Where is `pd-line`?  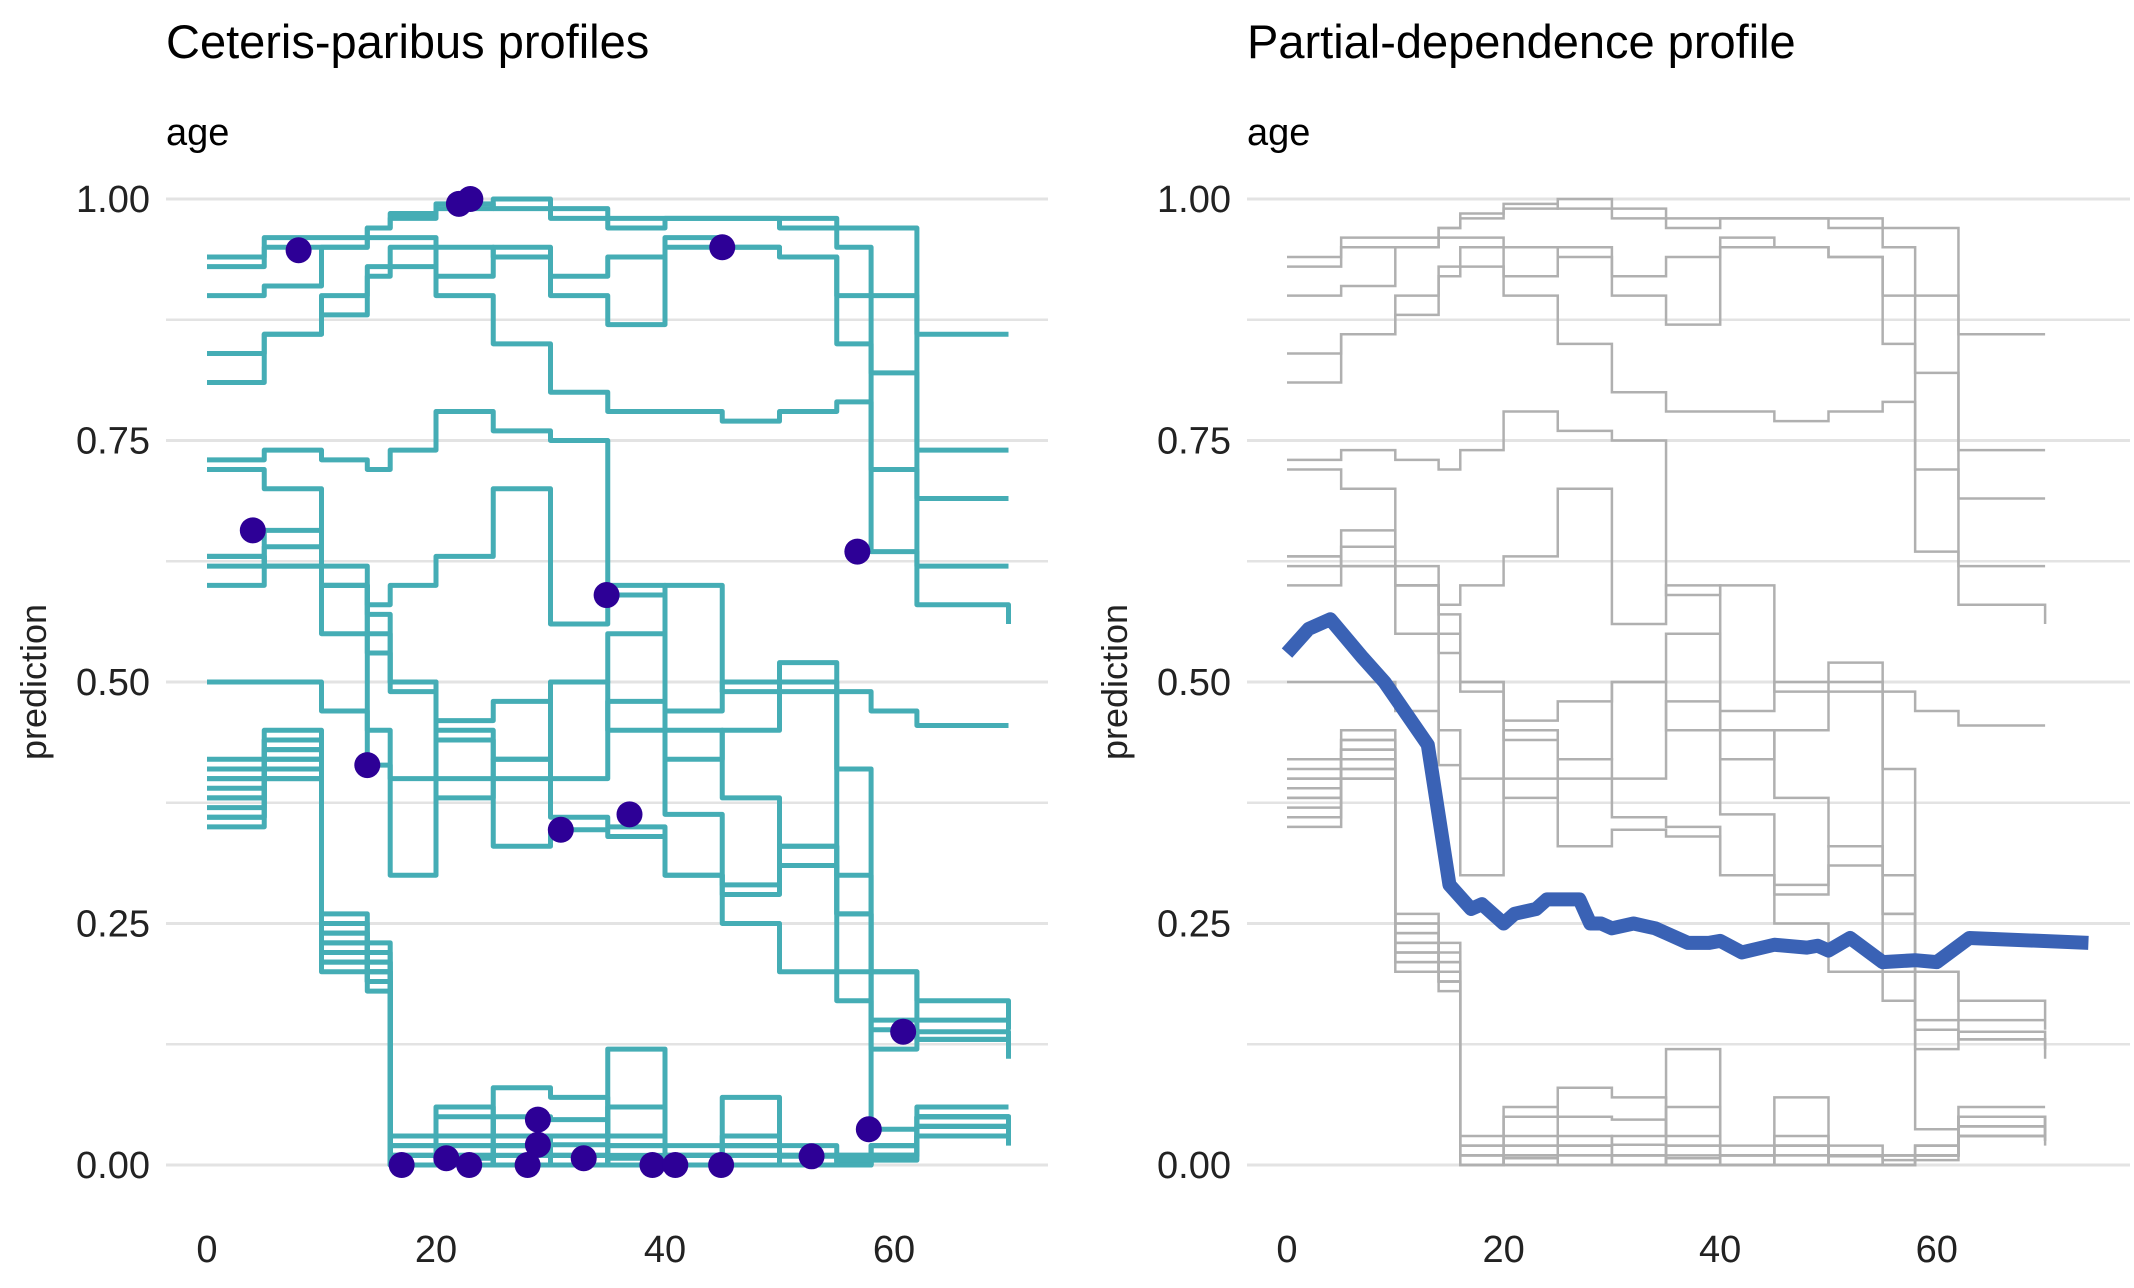 pd-line is located at coordinates (1685, 791).